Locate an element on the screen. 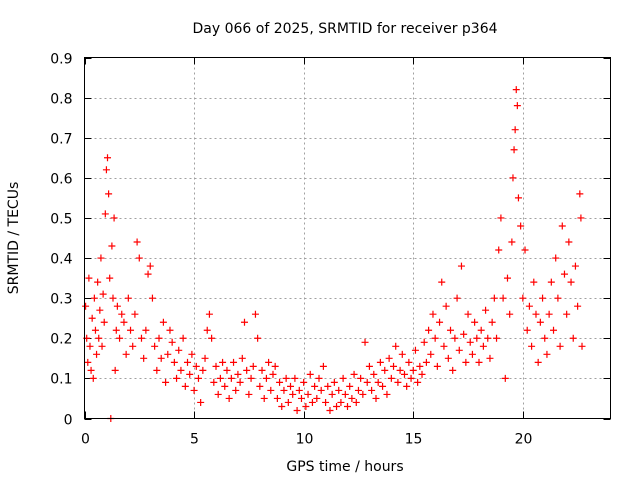  y-tick-label: 0 is located at coordinates (68, 421).